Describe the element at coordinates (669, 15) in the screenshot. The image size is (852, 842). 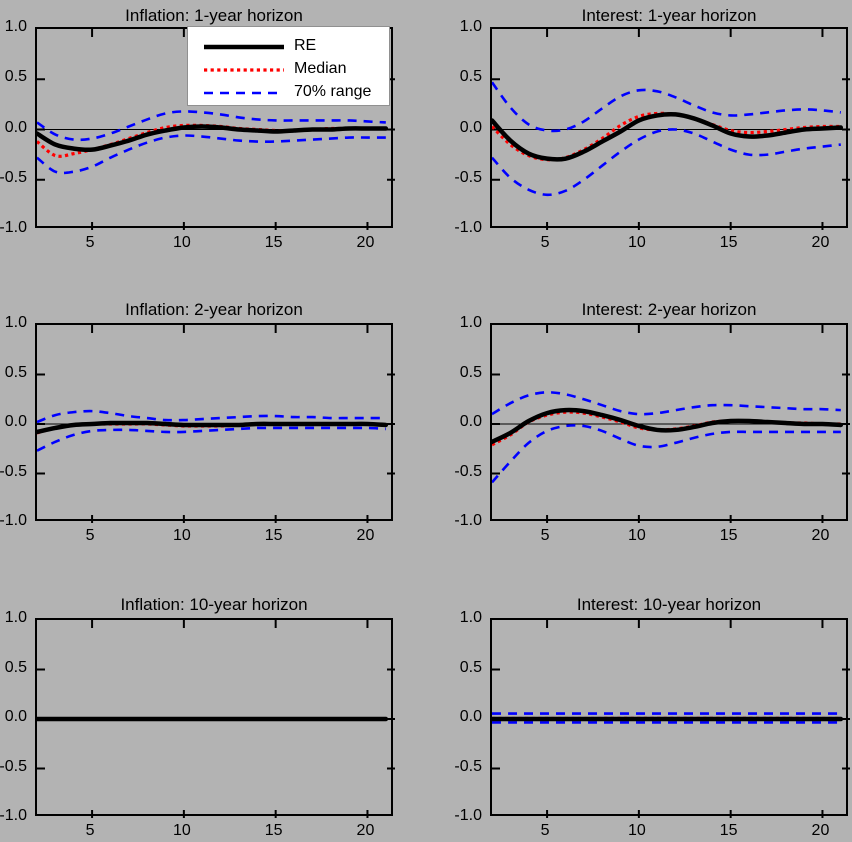
I see `panel-title: Interest: 1-year horizon` at that location.